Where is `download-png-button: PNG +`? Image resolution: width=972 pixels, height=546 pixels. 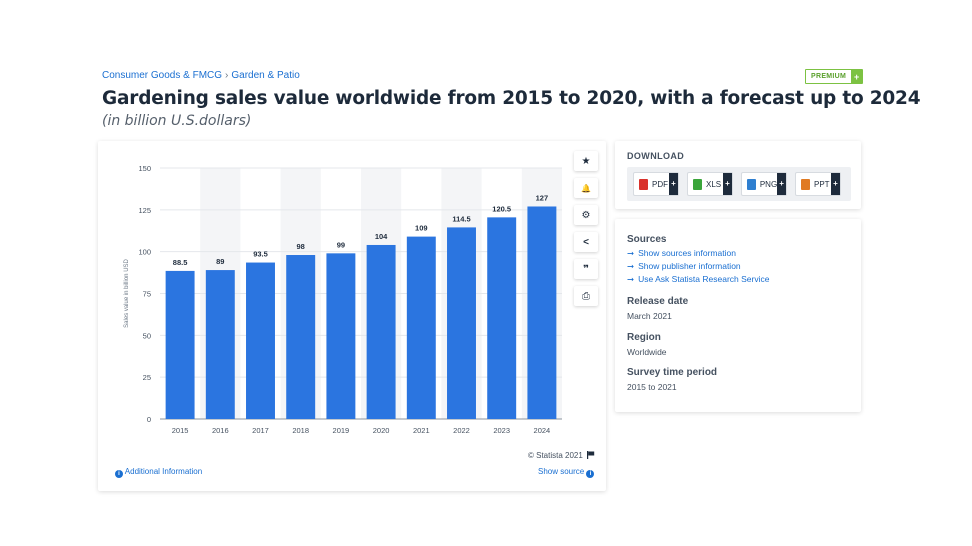
download-png-button: PNG + is located at coordinates (764, 184).